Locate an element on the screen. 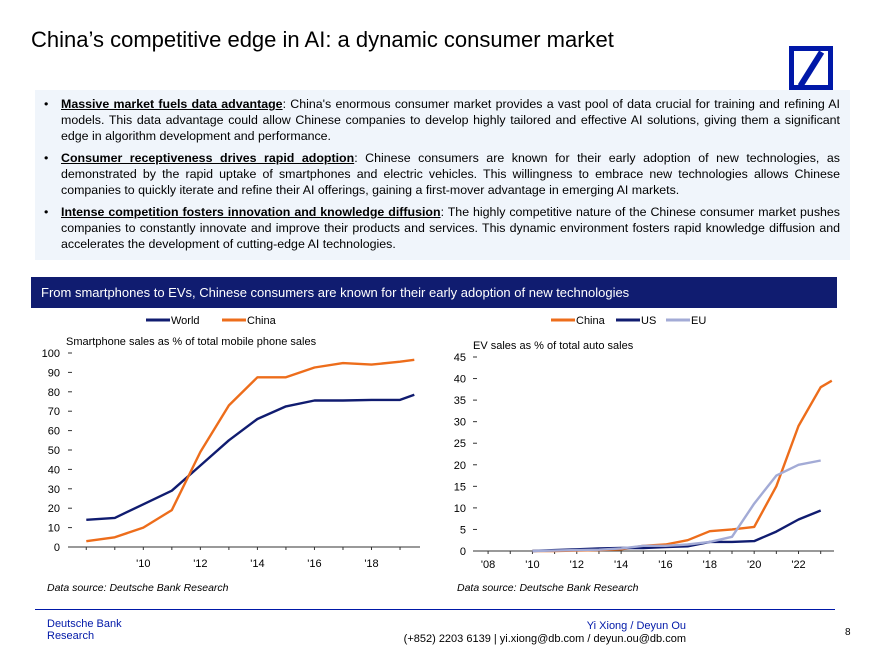 Image resolution: width=882 pixels, height=662 pixels. x-tick-label: '08 is located at coordinates (488, 565).